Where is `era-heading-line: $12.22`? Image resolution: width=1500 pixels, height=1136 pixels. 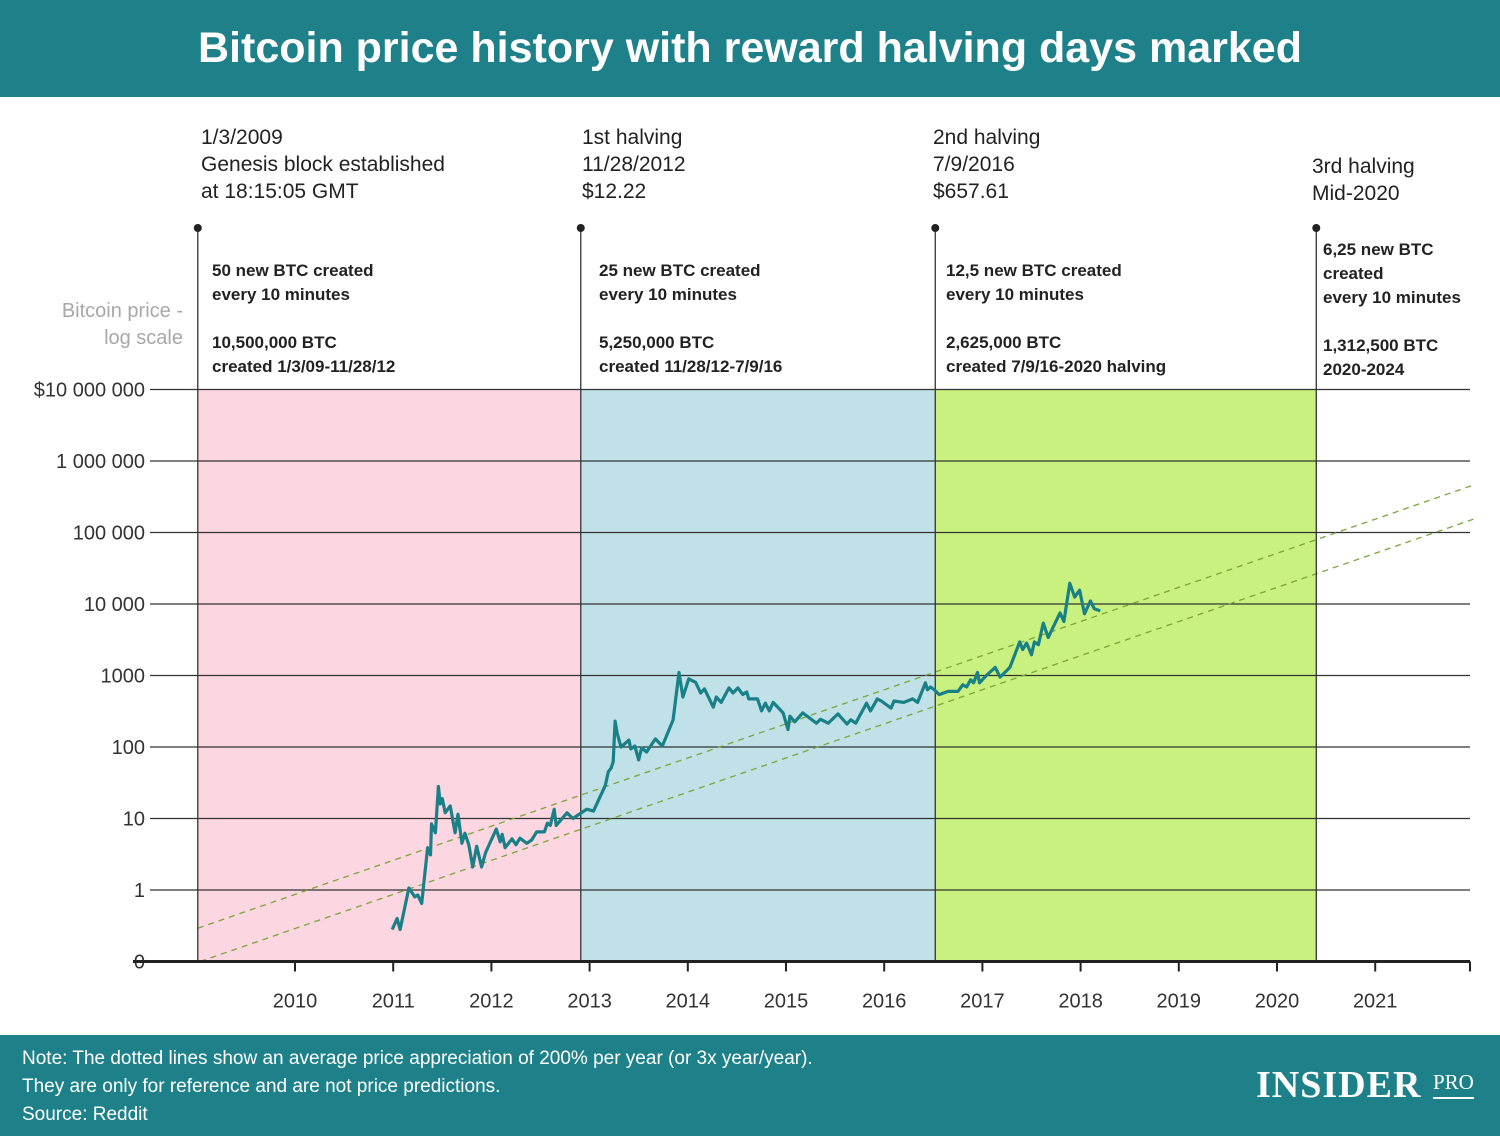
era-heading-line: $12.22 is located at coordinates (614, 191).